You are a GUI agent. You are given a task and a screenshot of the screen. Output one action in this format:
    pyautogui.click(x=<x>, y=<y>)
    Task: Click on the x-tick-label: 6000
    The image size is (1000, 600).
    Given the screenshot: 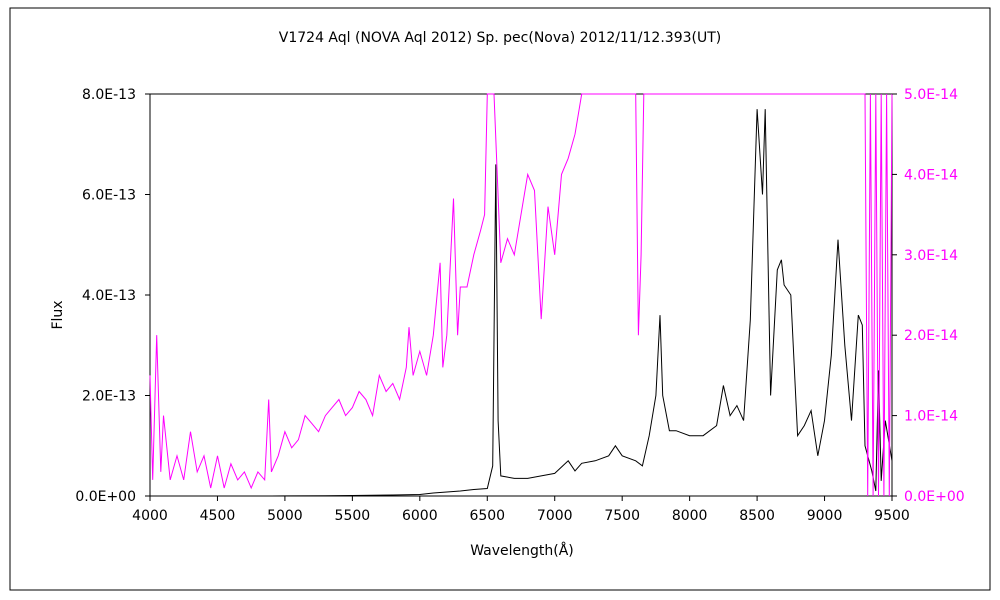 What is the action you would take?
    pyautogui.click(x=420, y=516)
    